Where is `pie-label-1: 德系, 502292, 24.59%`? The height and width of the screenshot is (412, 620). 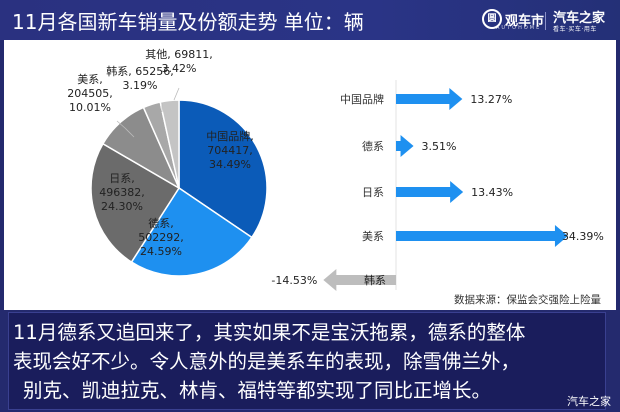 pie-label-1: 德系, 502292, 24.59% is located at coordinates (161, 237).